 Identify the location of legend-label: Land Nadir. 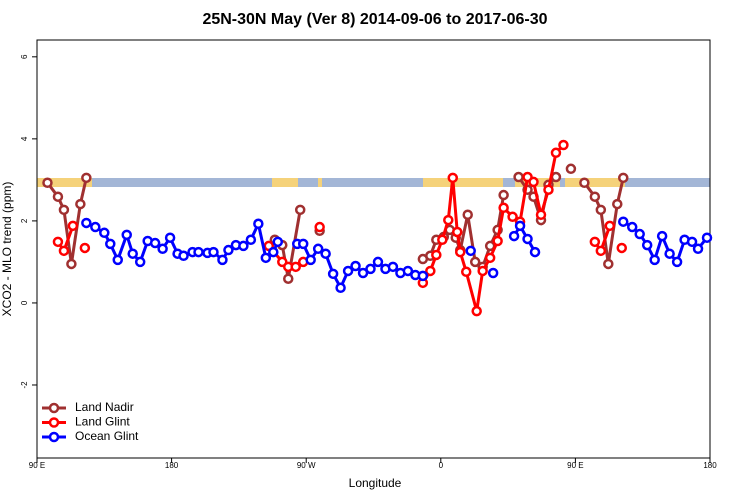
(104, 407).